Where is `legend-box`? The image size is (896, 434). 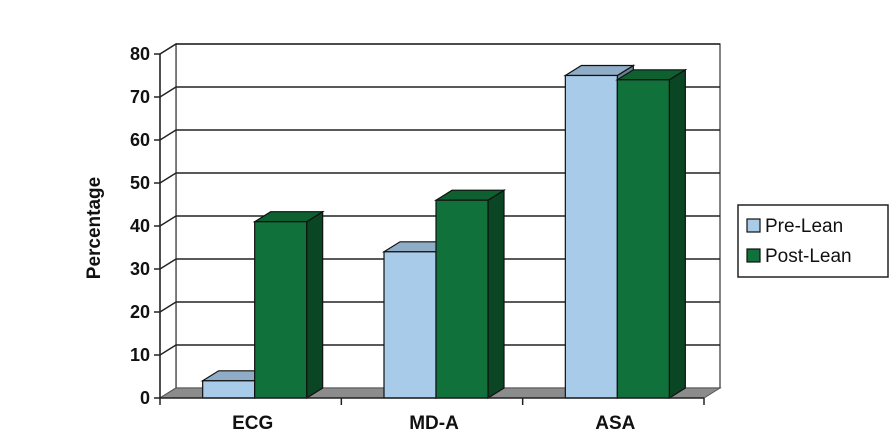 legend-box is located at coordinates (813, 241).